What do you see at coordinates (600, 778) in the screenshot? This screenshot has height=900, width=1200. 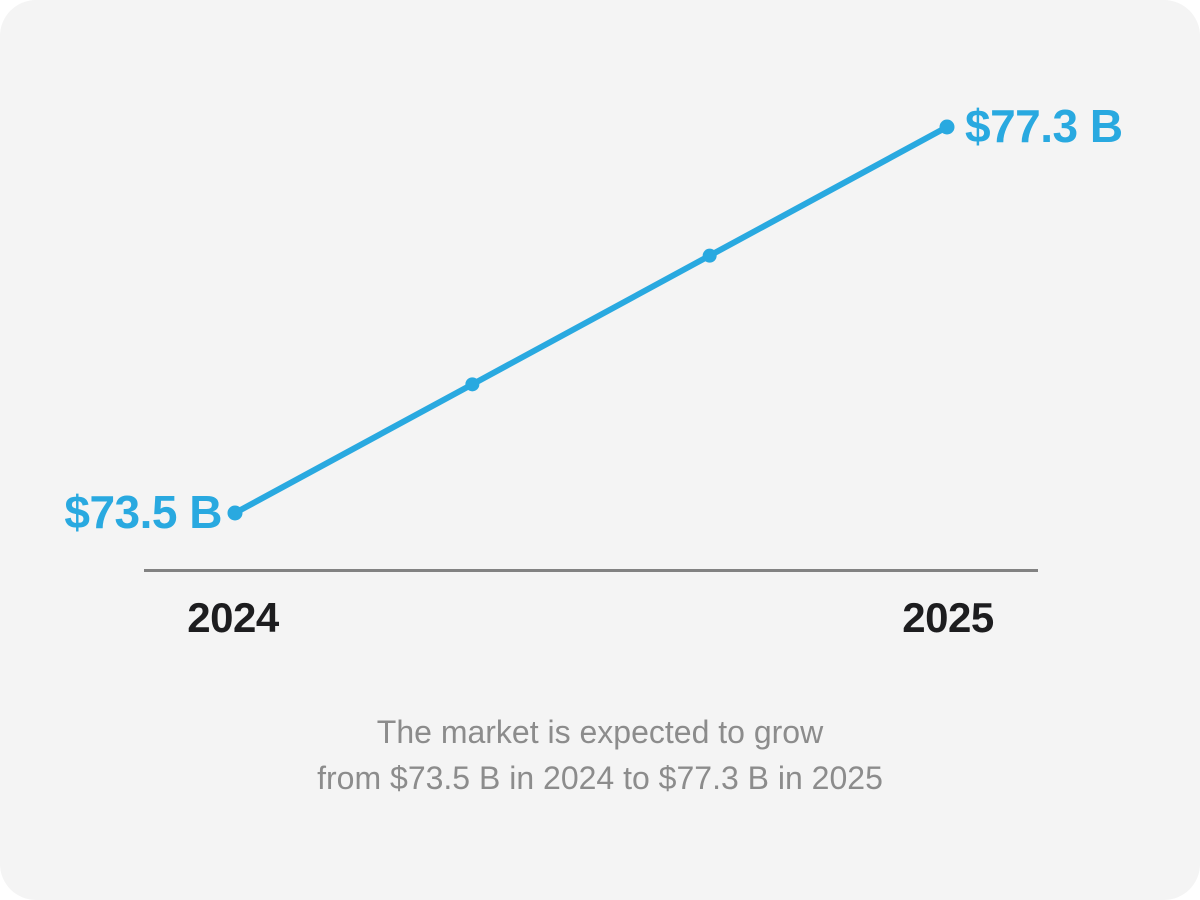 I see `caption-line-2: from $73.5 B in 2024 to $77.3 B in 2025` at bounding box center [600, 778].